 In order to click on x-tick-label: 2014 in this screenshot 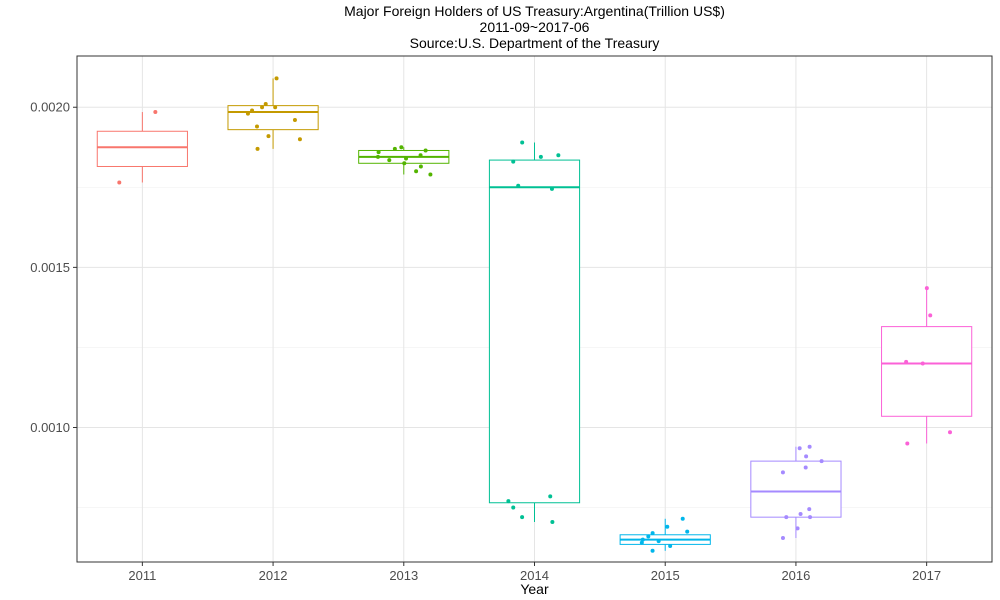, I will do `click(534, 575)`.